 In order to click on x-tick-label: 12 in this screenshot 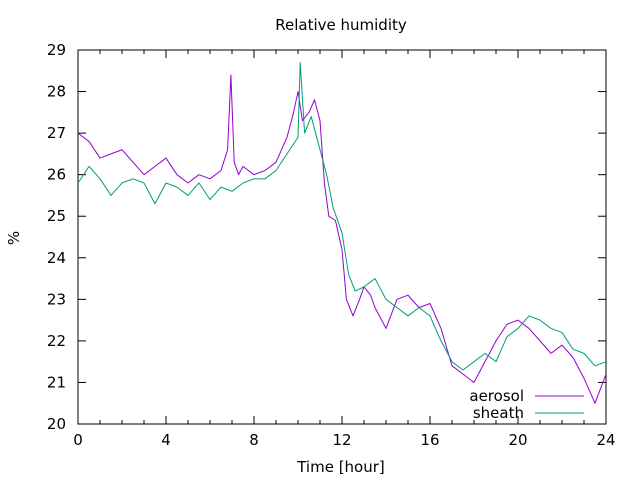, I will do `click(341, 440)`.